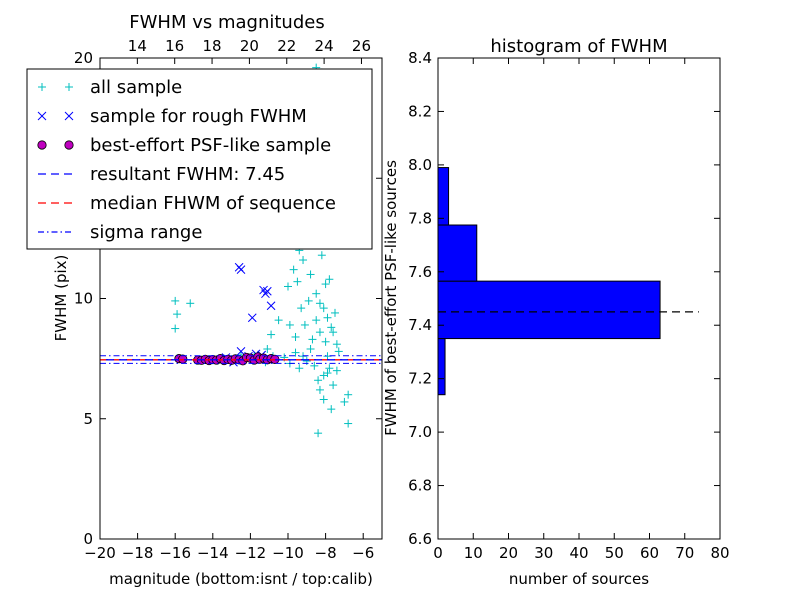 The image size is (800, 600). I want to click on hist-y-tick-label: 7.8, so click(420, 218).